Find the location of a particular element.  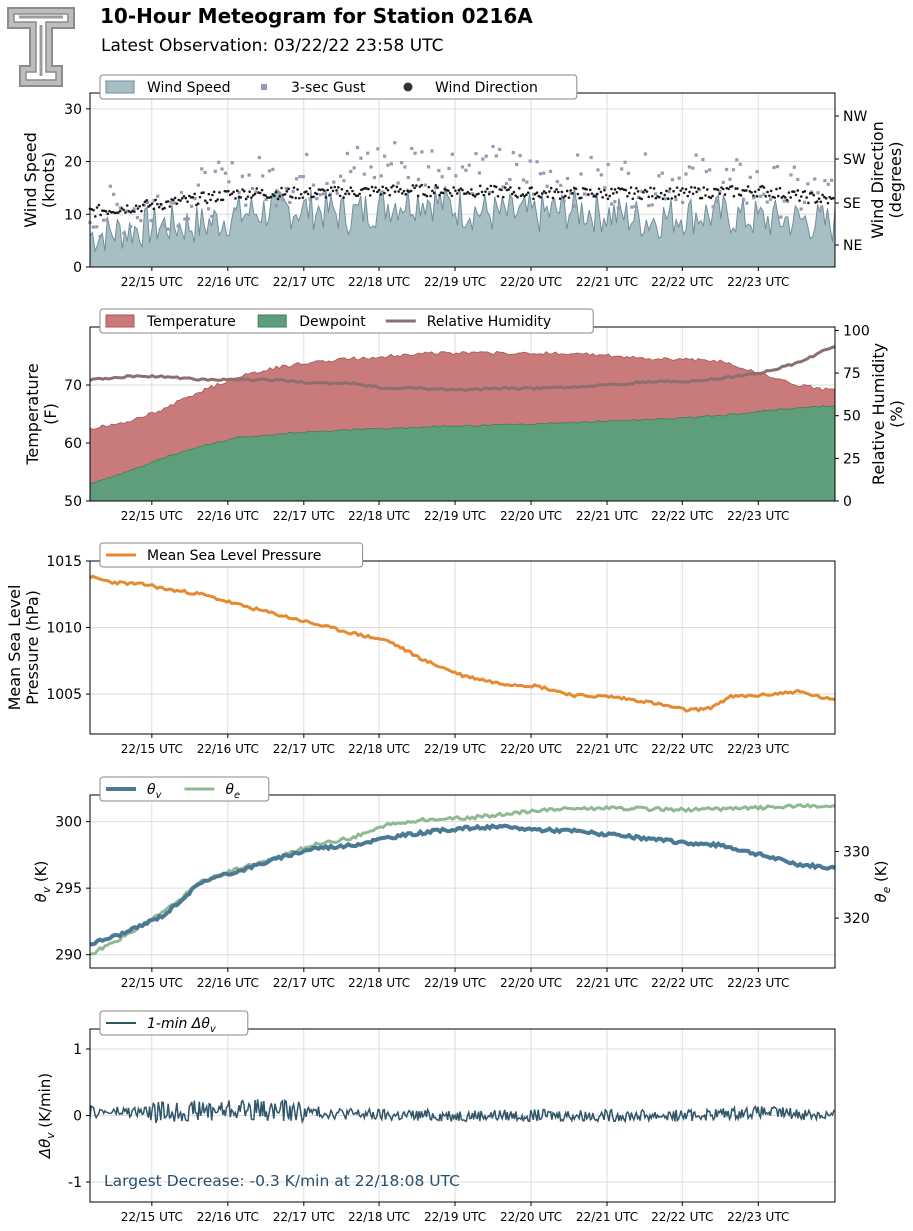

legend-label: θv is located at coordinates (154, 791).